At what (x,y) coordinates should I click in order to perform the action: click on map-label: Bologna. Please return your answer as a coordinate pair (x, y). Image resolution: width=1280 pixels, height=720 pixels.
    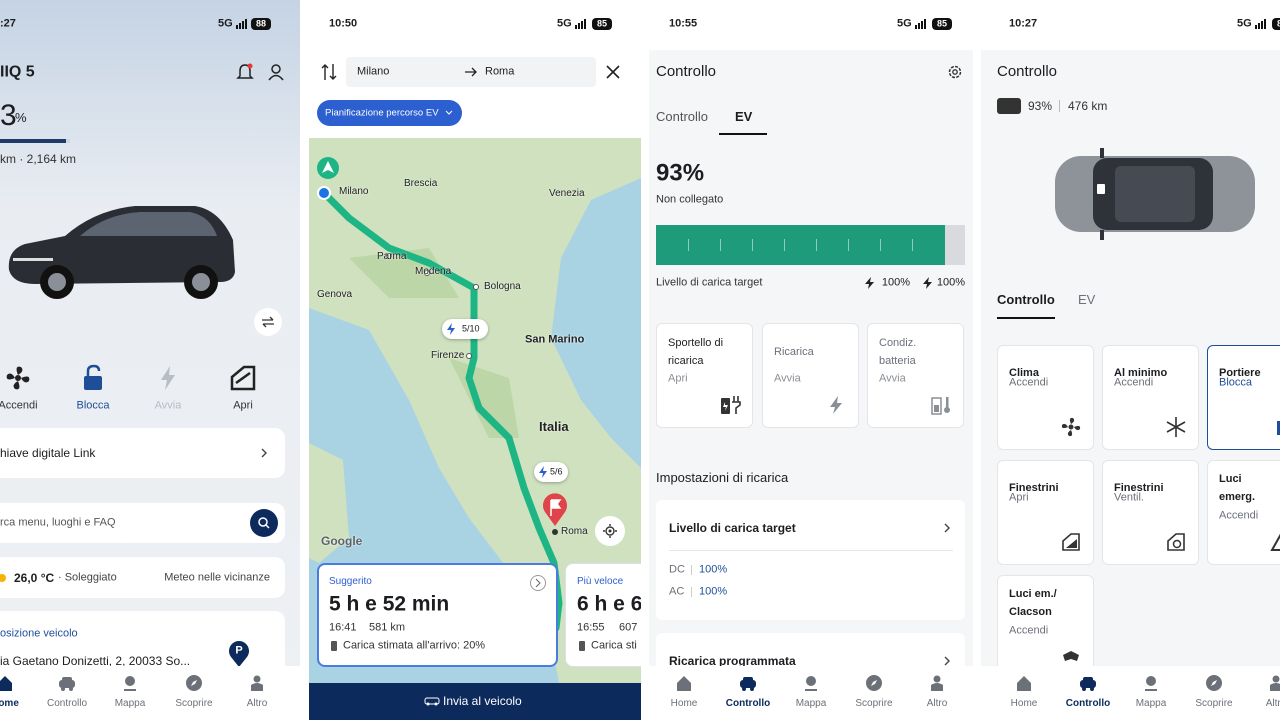
    Looking at the image, I should click on (502, 286).